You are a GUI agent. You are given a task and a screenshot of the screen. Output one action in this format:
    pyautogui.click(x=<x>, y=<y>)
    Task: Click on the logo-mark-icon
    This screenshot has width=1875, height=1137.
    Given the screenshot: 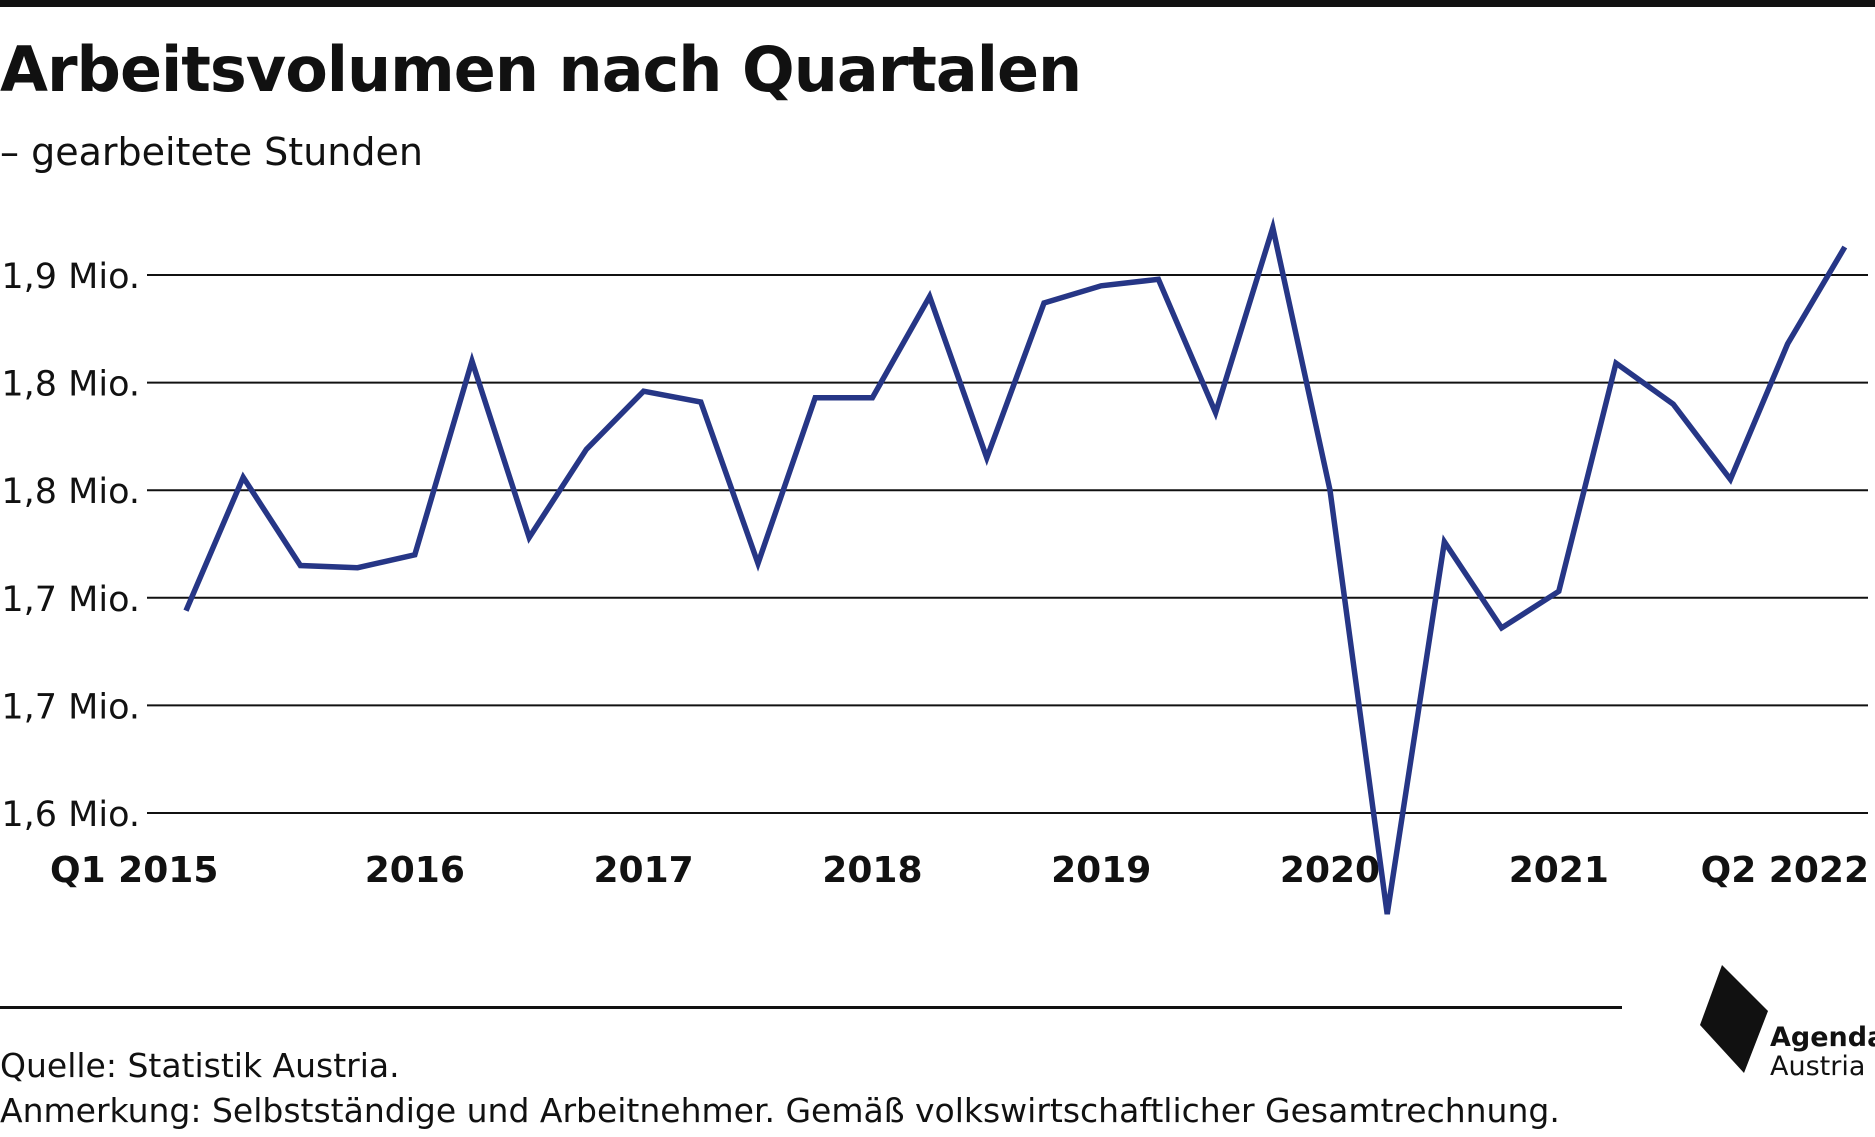 What is the action you would take?
    pyautogui.click(x=1734, y=1019)
    